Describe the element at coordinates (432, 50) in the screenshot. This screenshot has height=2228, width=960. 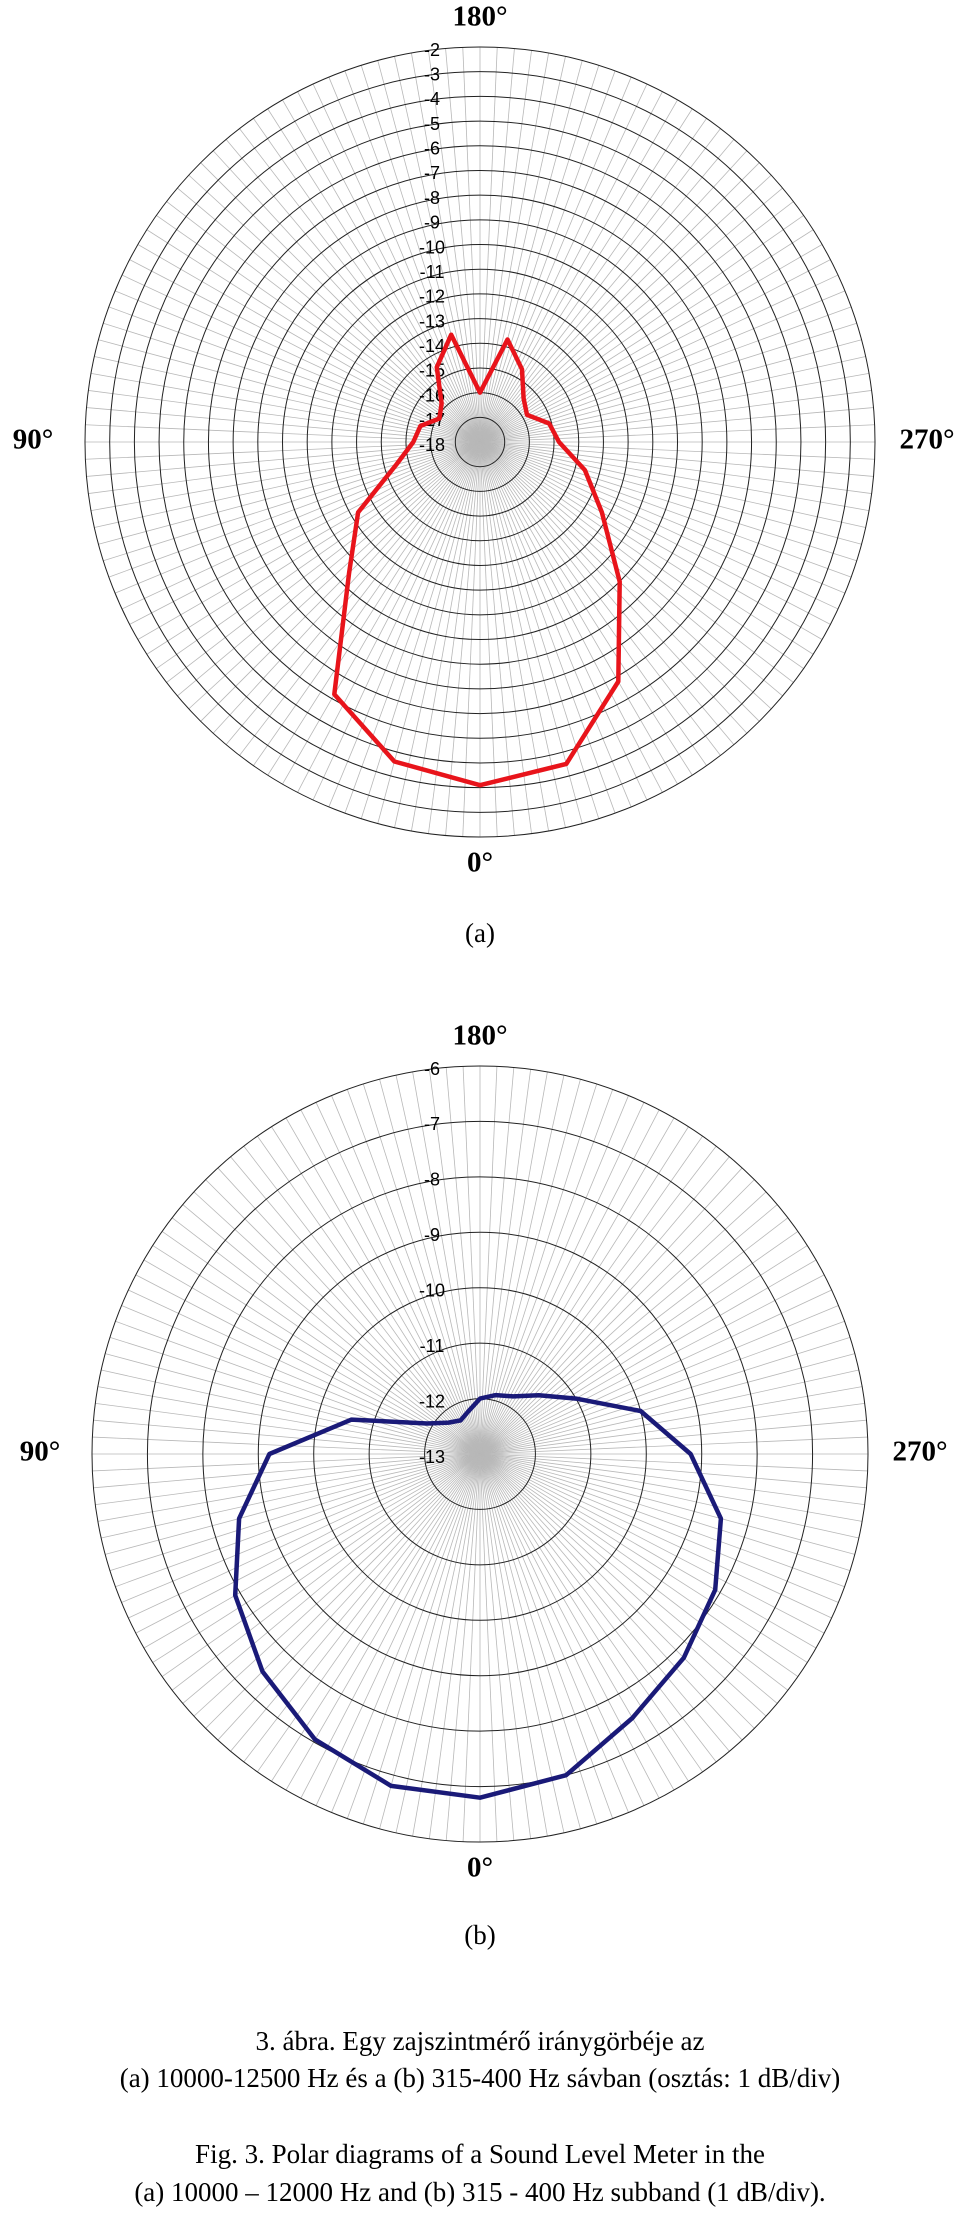
I see `r-tick-label: -2` at that location.